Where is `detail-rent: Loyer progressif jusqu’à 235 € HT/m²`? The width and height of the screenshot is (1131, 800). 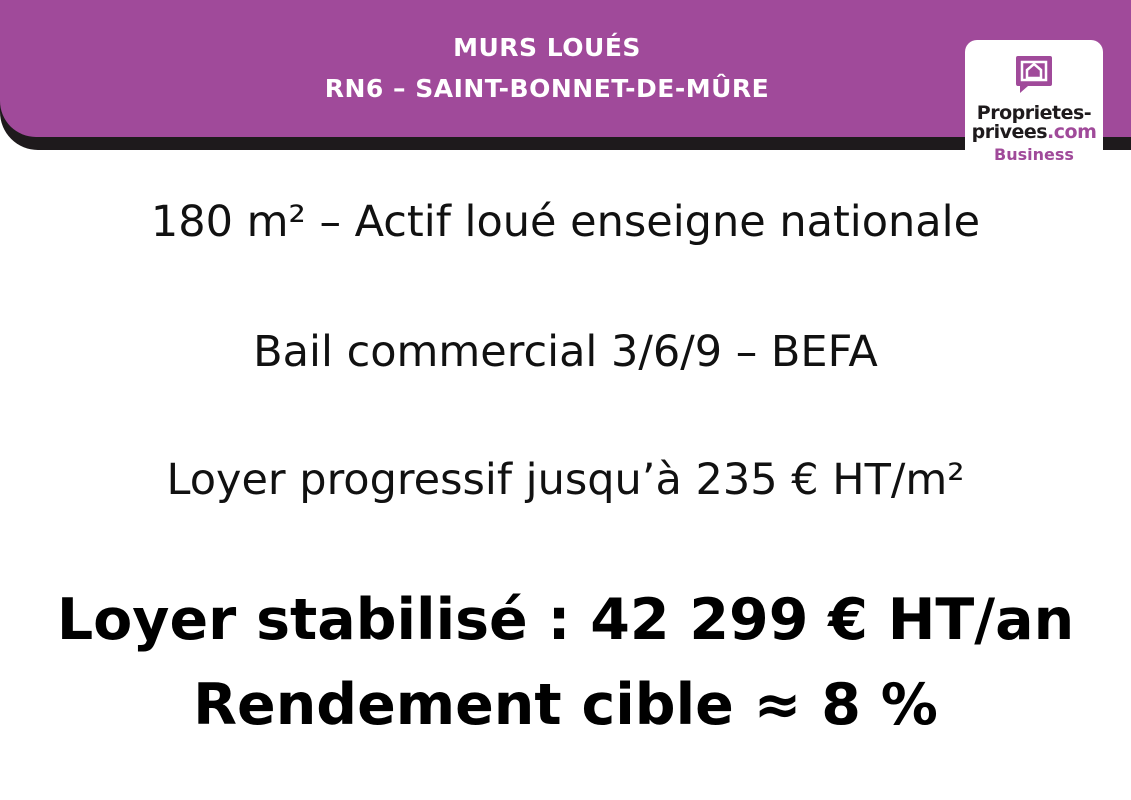
detail-rent: Loyer progressif jusqu’à 235 € HT/m² is located at coordinates (565, 480).